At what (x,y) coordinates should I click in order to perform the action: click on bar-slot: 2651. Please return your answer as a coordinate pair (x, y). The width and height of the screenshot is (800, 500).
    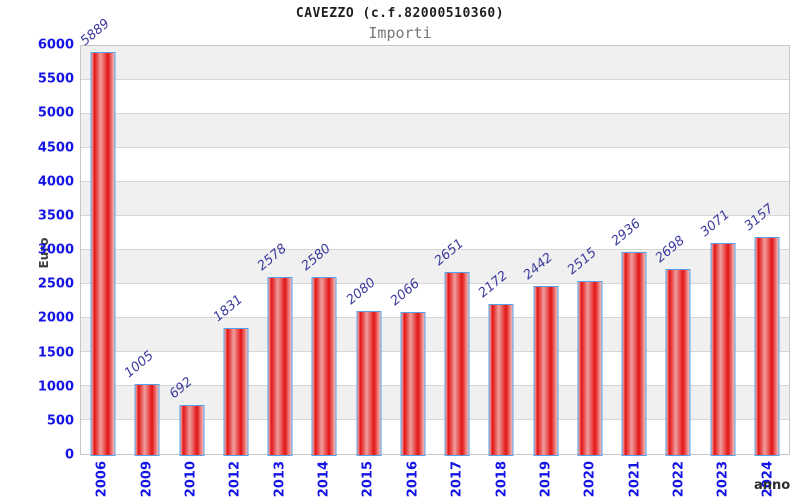
    Looking at the image, I should click on (455, 251).